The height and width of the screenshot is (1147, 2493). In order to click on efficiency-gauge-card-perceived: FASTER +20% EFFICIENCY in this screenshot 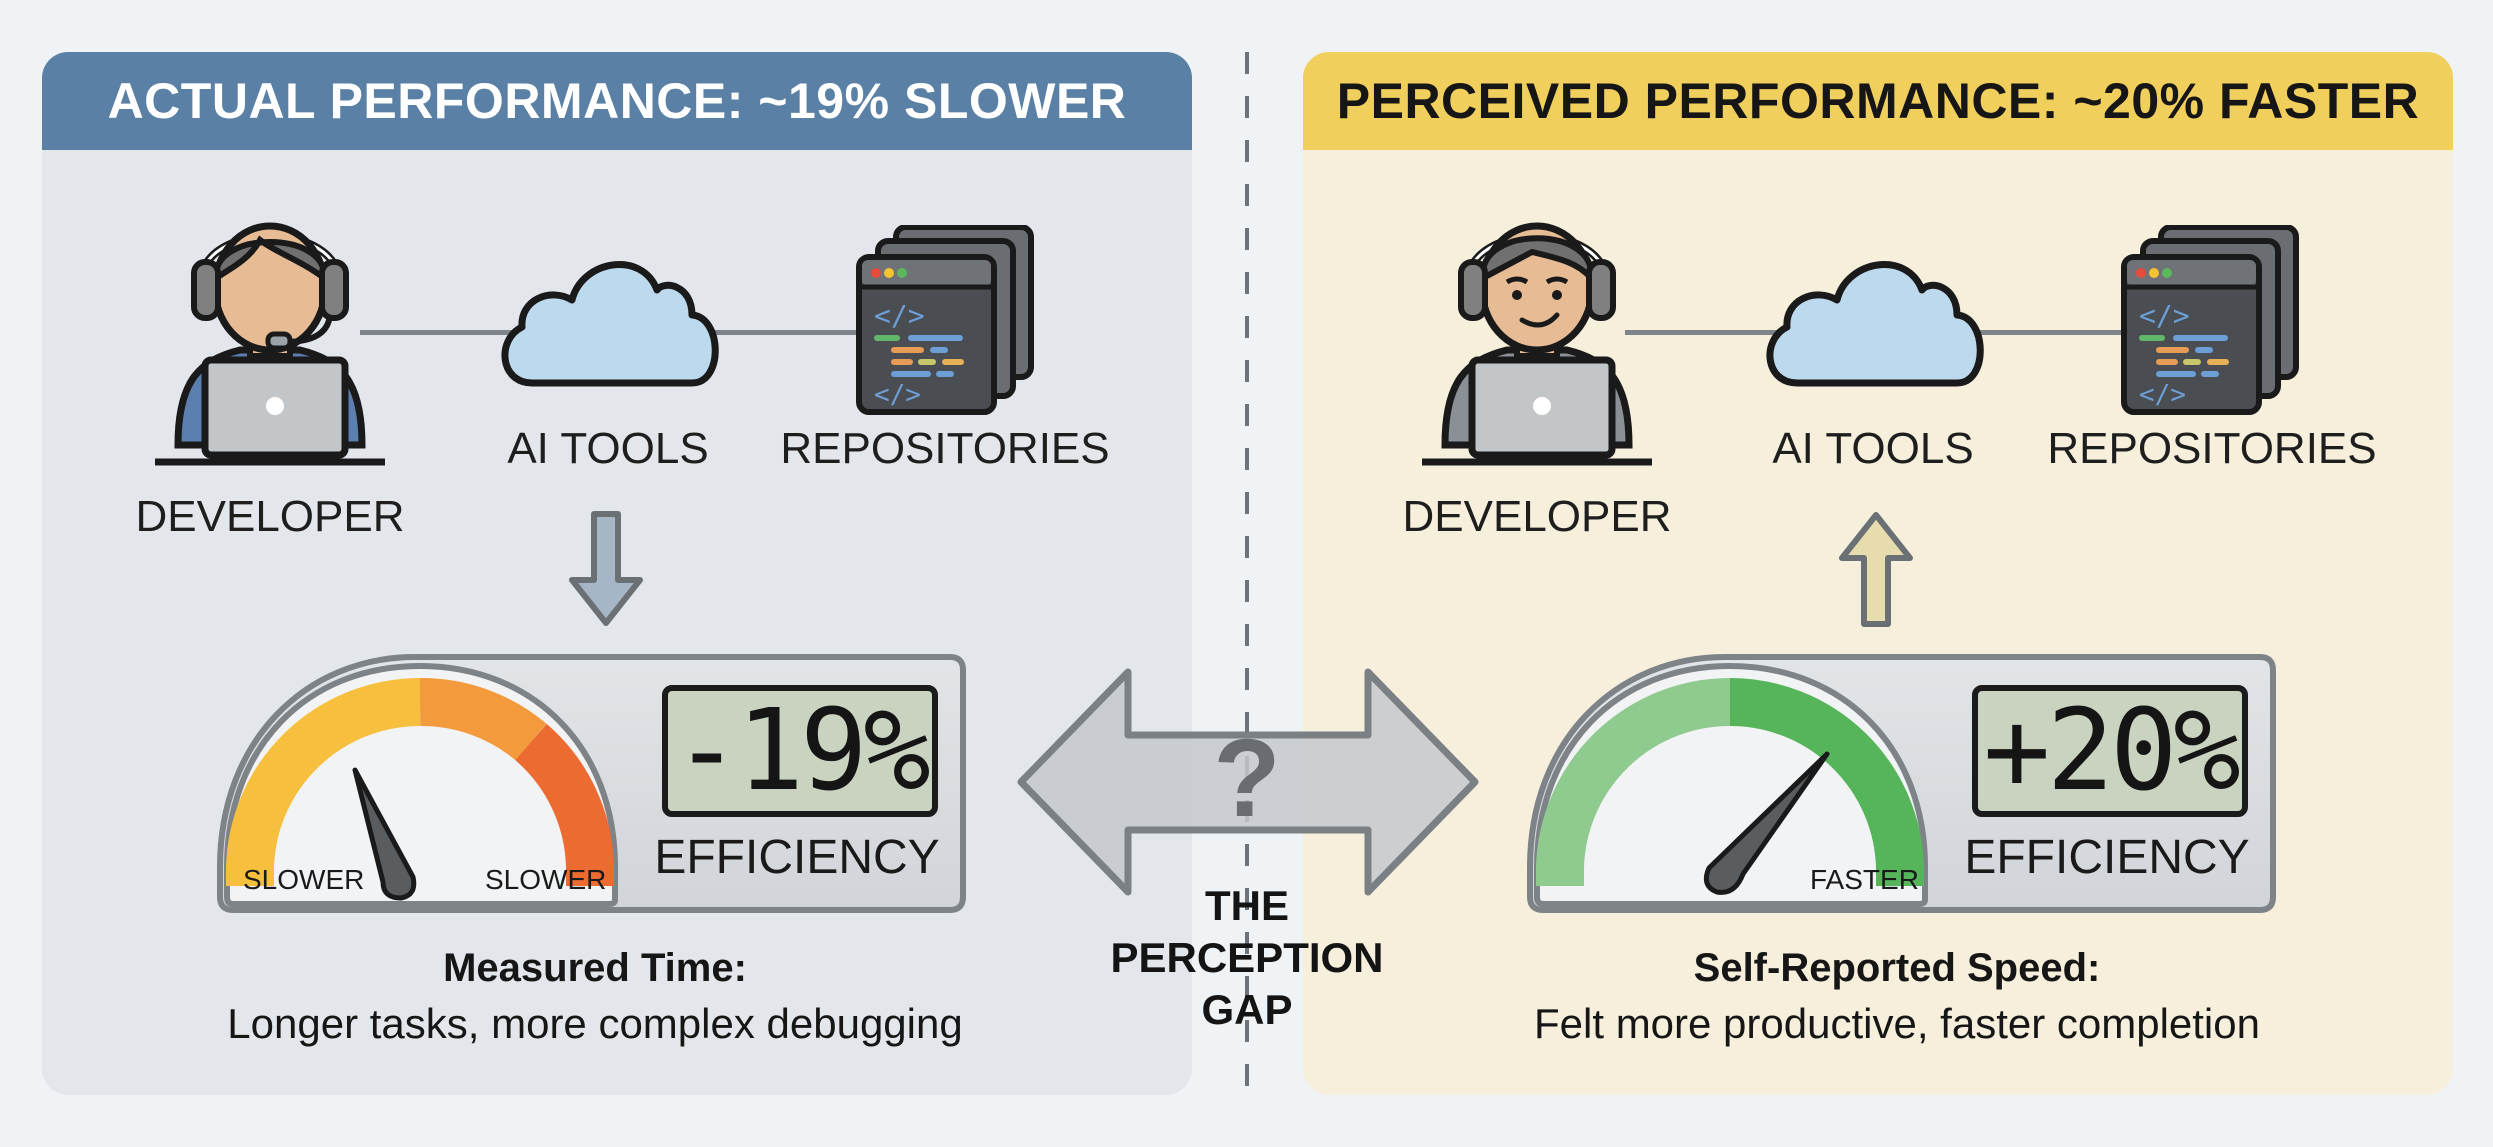, I will do `click(1901, 783)`.